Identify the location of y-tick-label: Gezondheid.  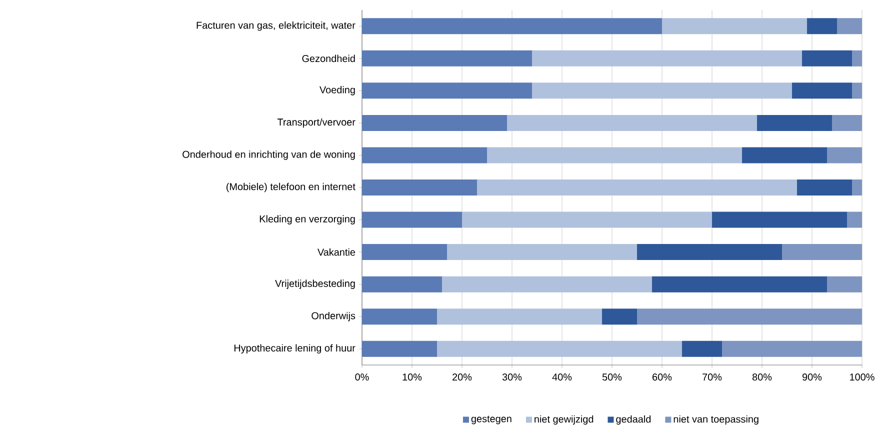
(328, 58).